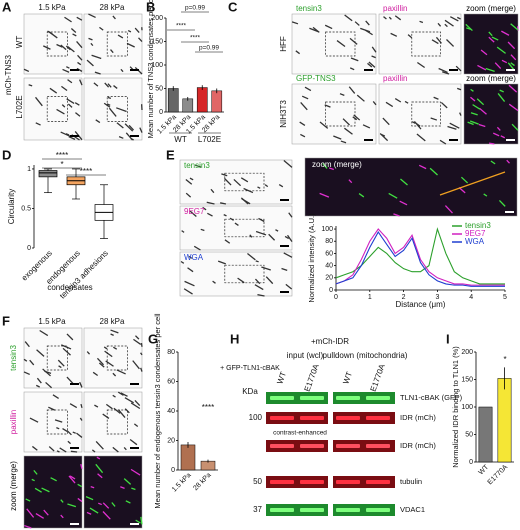 The image size is (520, 530). What do you see at coordinates (309, 8) in the screenshot?
I see `channel-label: tensin3` at bounding box center [309, 8].